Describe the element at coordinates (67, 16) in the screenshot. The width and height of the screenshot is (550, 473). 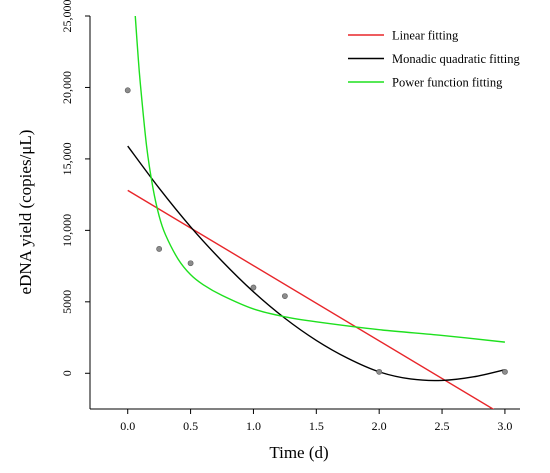
I see `y-tick-label: 25,000` at that location.